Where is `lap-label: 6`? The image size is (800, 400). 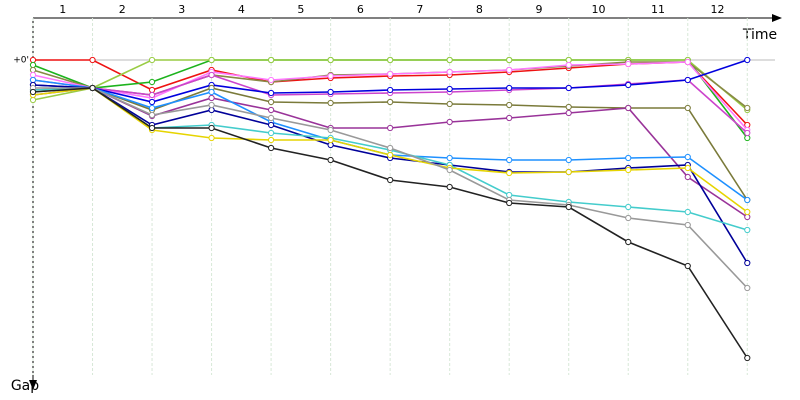 lap-label: 6 is located at coordinates (360, 9).